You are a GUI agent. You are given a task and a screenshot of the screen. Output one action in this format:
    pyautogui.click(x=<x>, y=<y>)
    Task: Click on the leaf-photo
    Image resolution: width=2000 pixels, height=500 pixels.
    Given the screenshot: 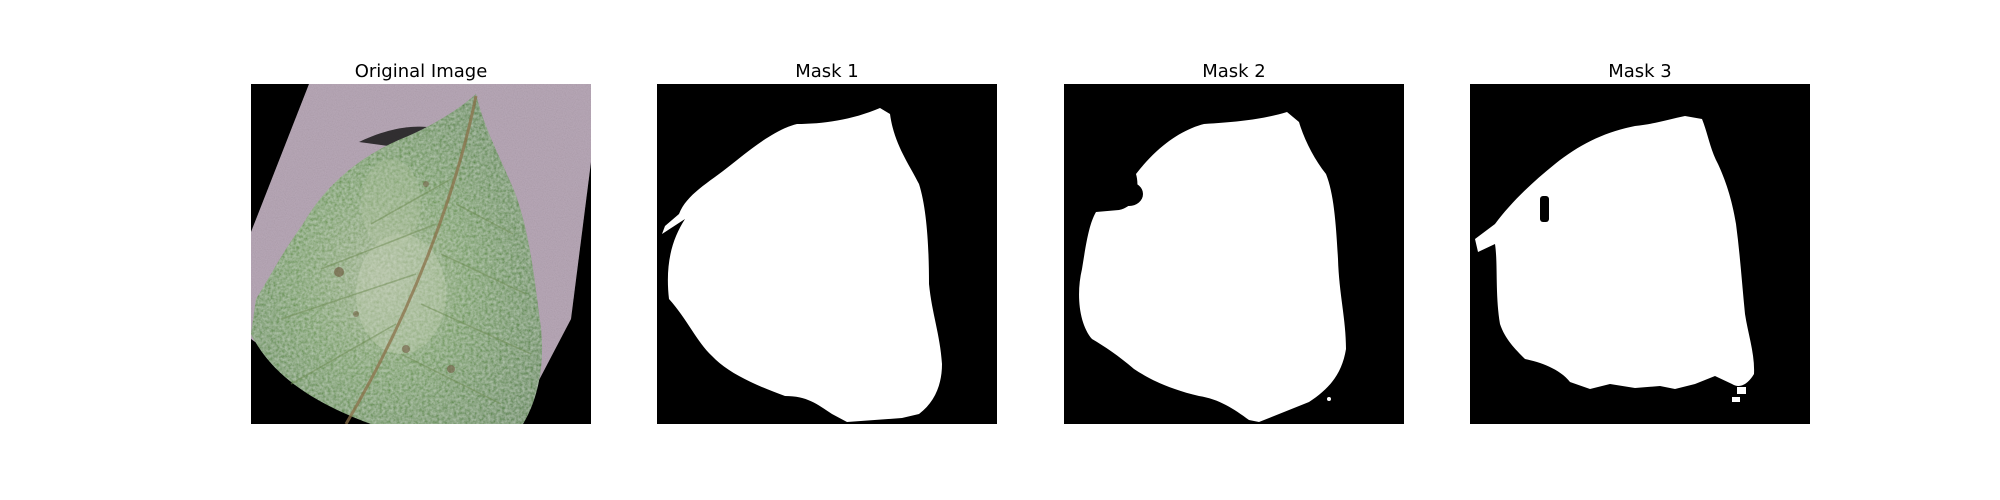 What is the action you would take?
    pyautogui.click(x=421, y=254)
    